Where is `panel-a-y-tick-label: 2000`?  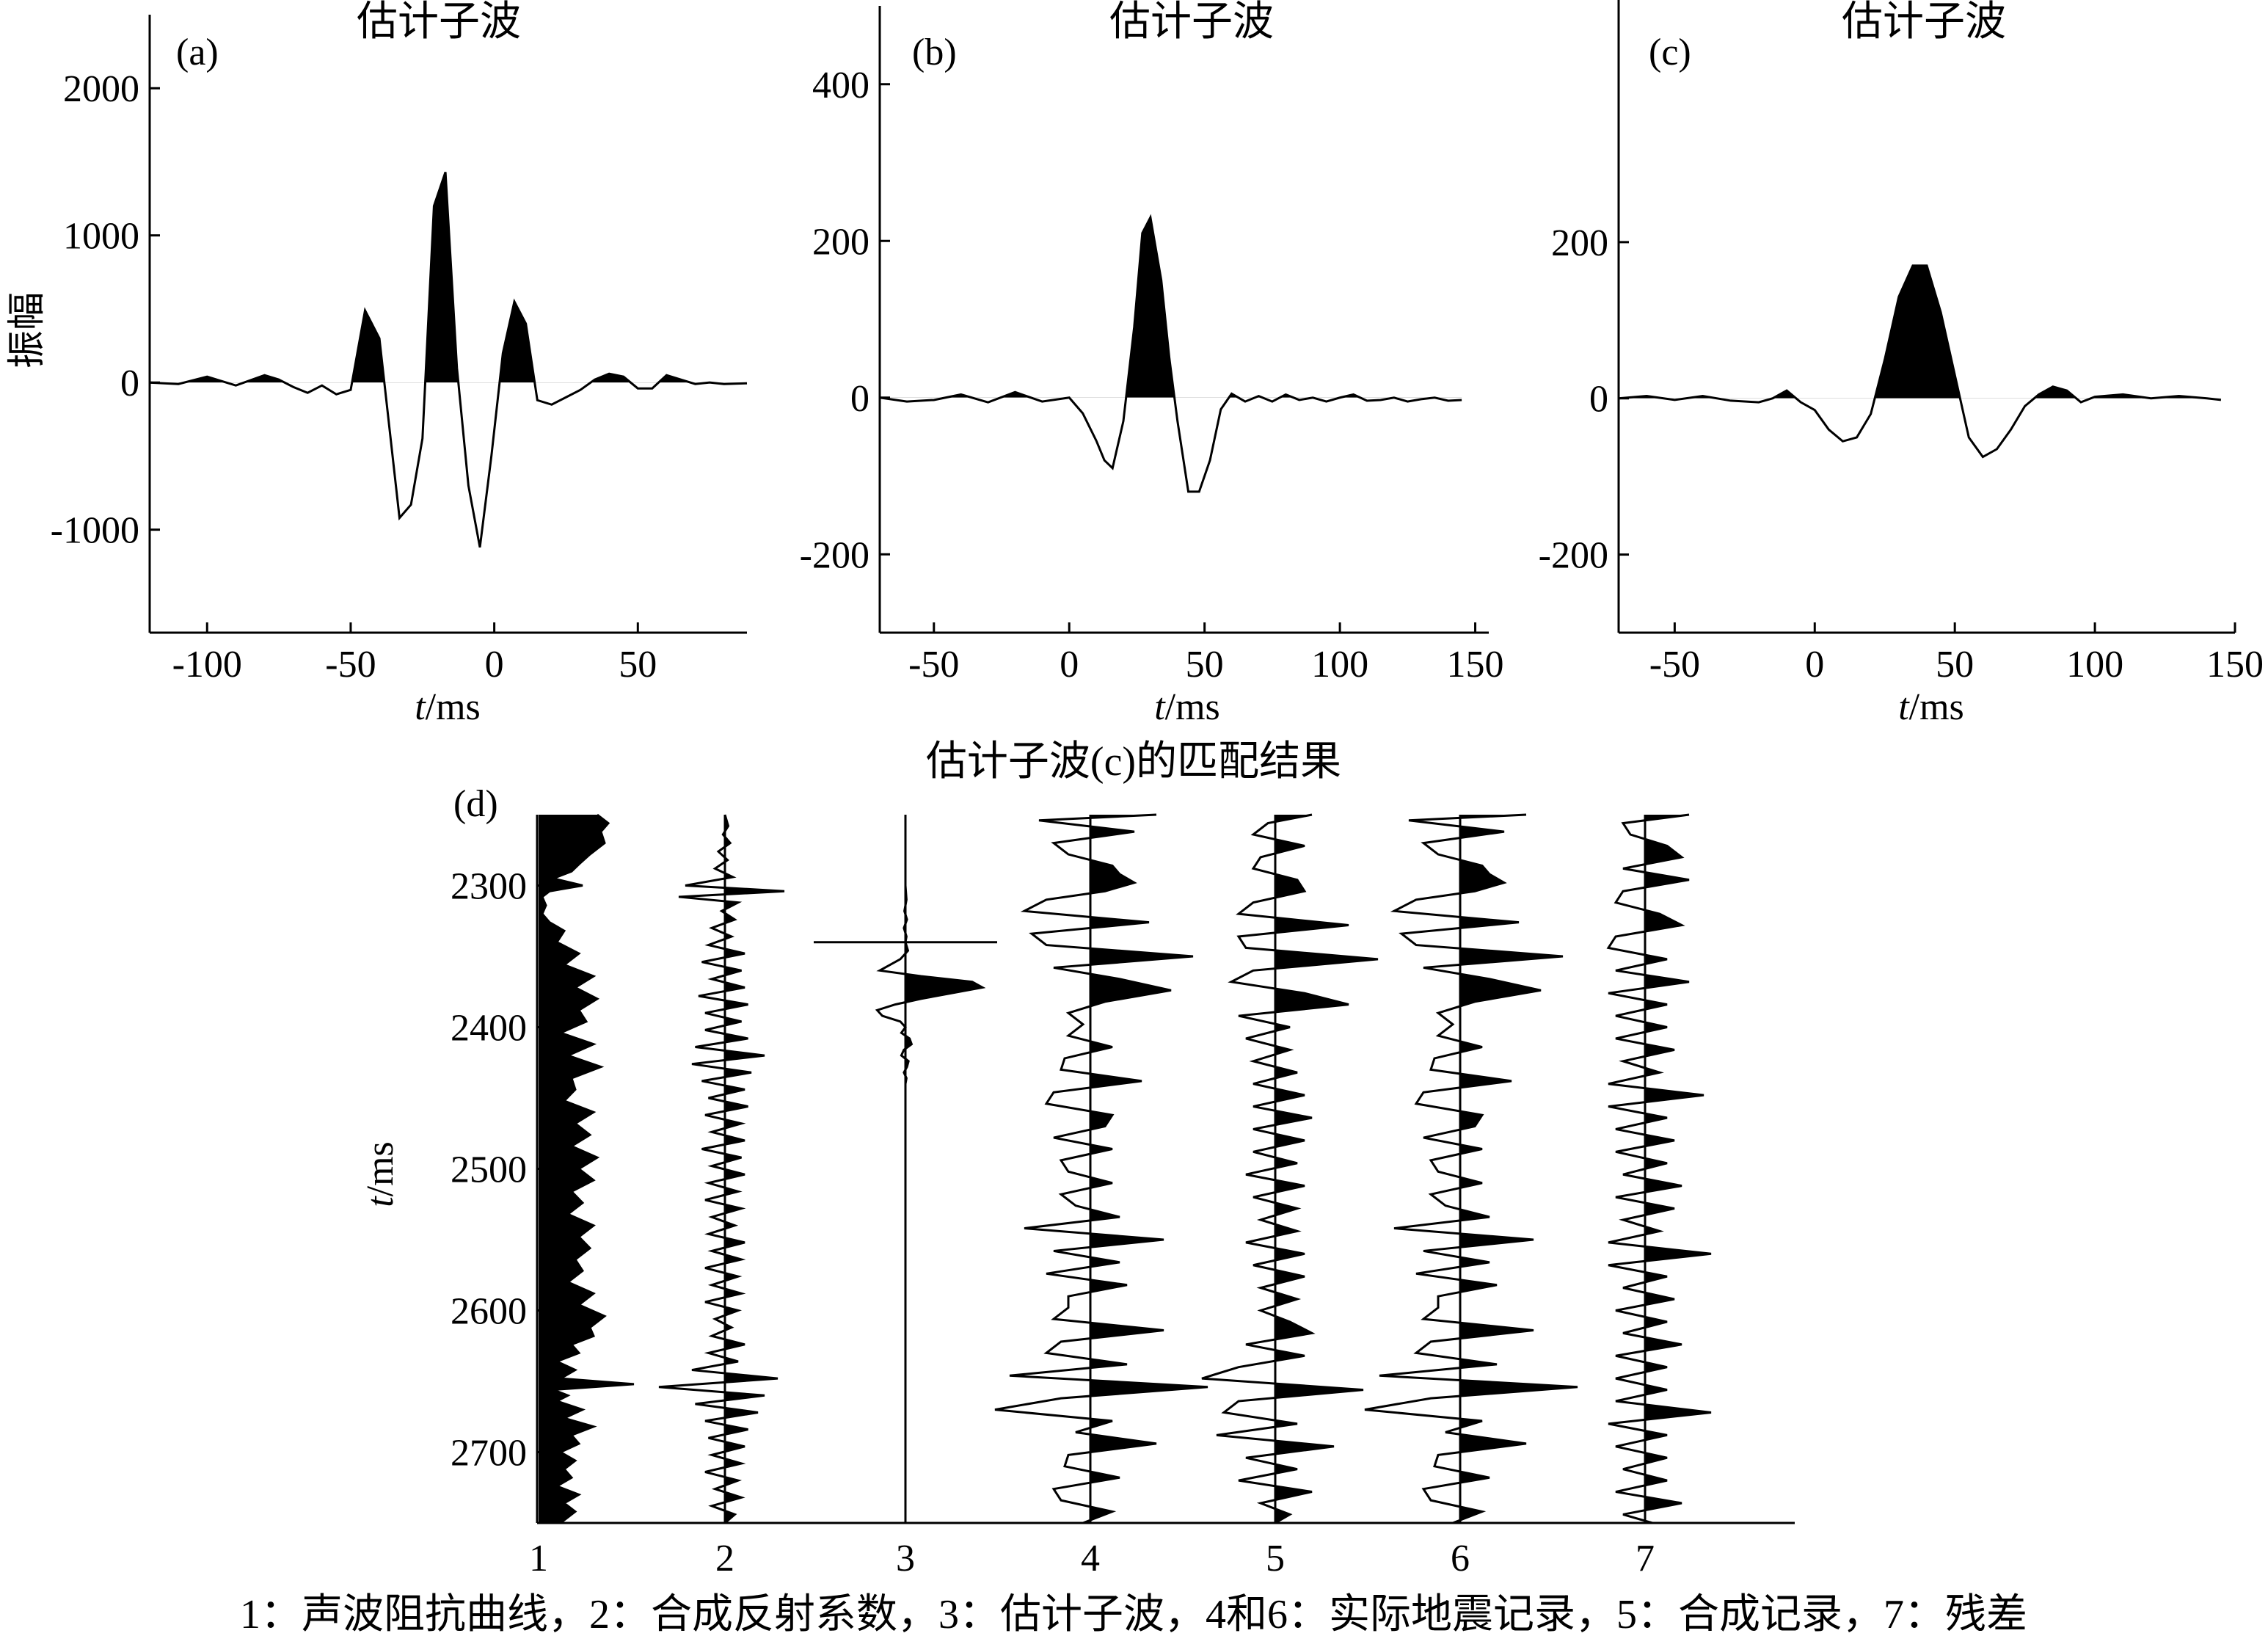 panel-a-y-tick-label: 2000 is located at coordinates (101, 89).